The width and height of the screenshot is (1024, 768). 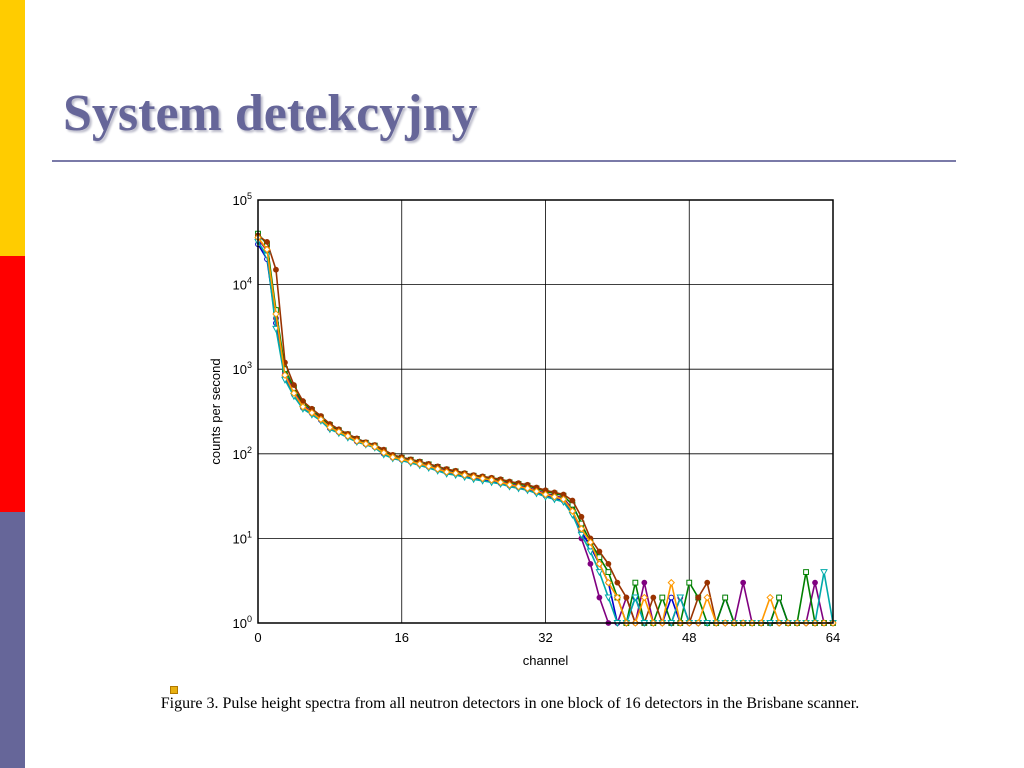 I want to click on y-tick-label: 10⁴, so click(x=242, y=284).